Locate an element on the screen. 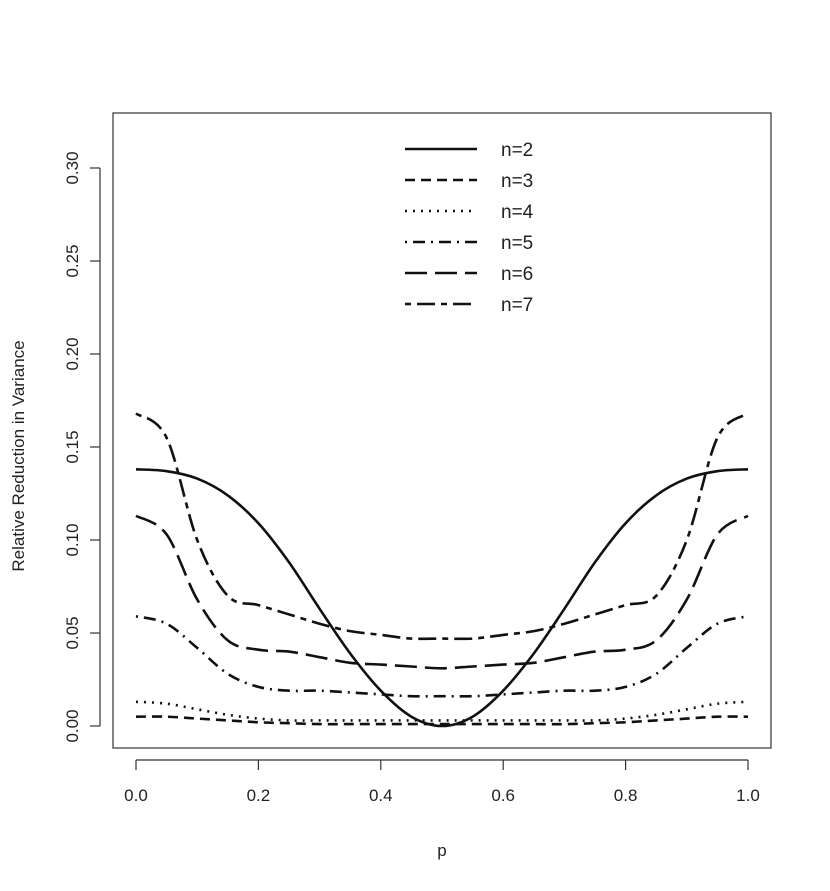  x-tick-label: 0.0 is located at coordinates (136, 795).